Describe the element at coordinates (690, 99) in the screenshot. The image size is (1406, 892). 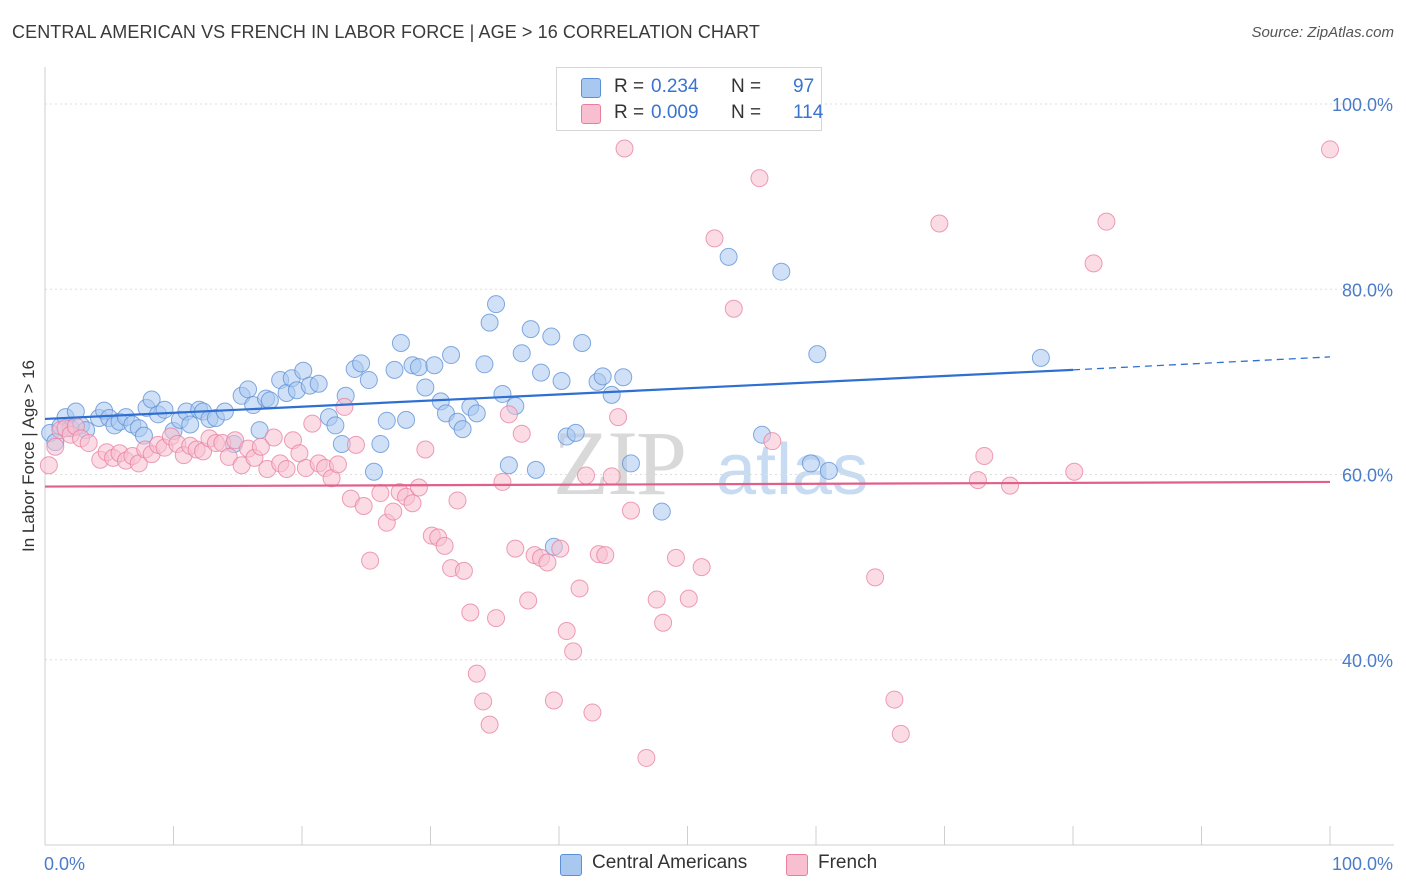
I see `stats-legend: R = 0.234 N = 97 R = 0.009 N = 114` at that location.